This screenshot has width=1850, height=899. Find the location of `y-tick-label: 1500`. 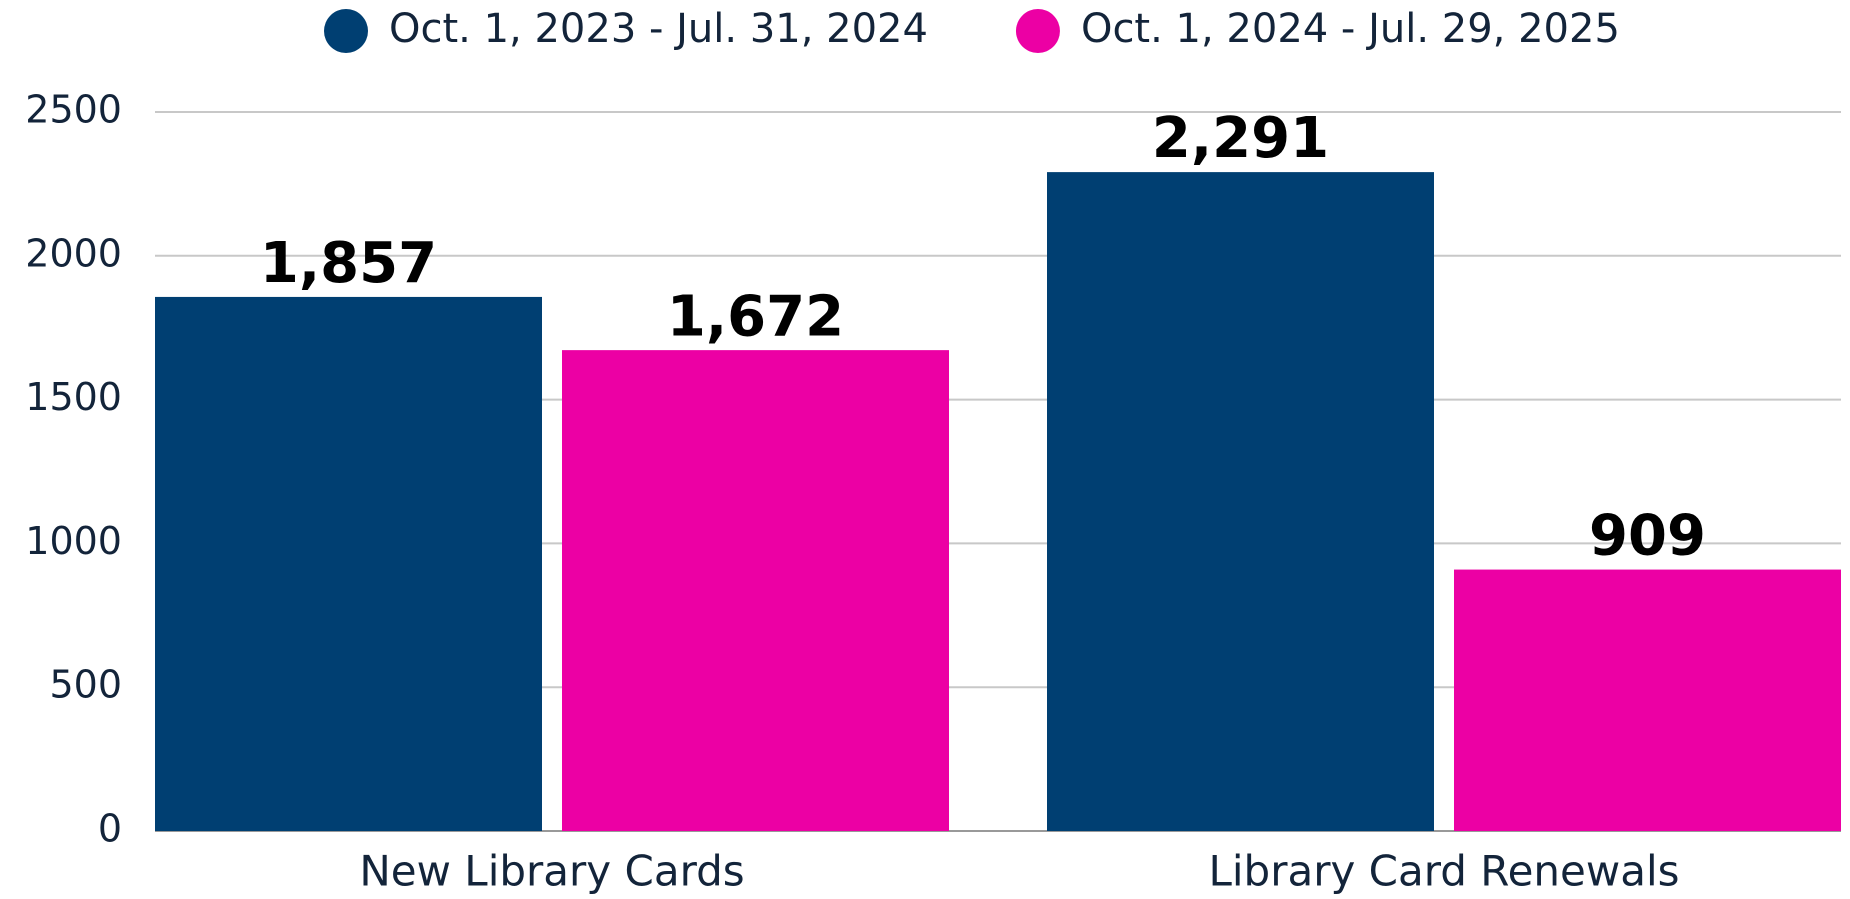

y-tick-label: 1500 is located at coordinates (73, 397).